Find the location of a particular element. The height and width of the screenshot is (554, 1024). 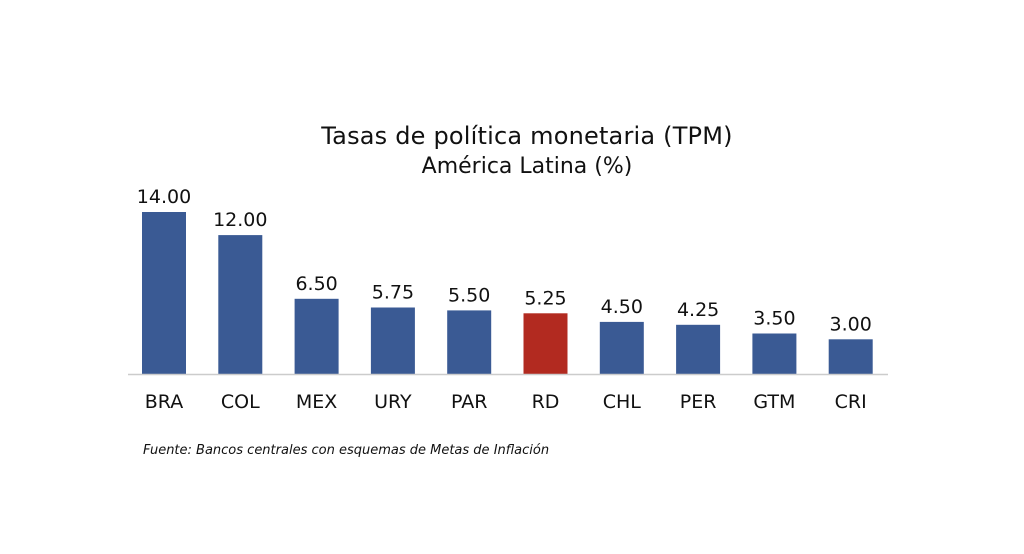

bar-bra is located at coordinates (164, 293).